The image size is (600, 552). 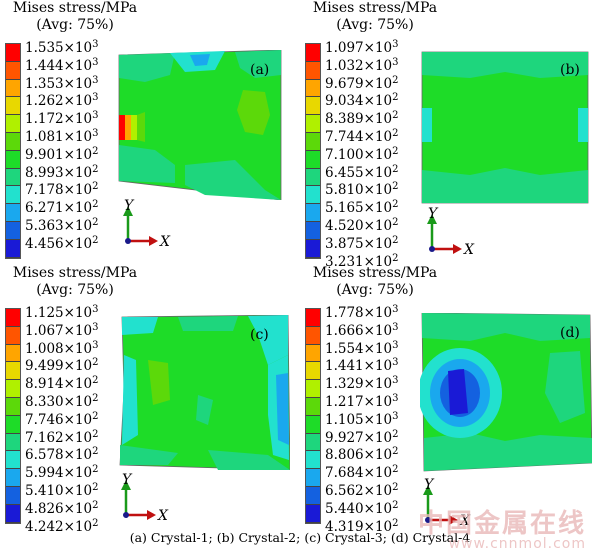 What do you see at coordinates (62, 208) in the screenshot?
I see `legend-tick-label: 6.271×102` at bounding box center [62, 208].